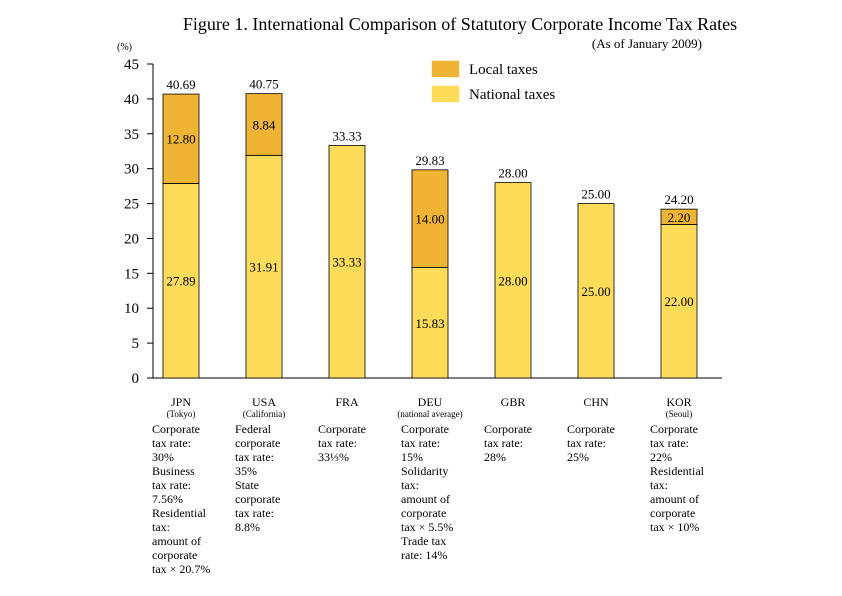  I want to click on x-category-sublabel: (Seoul), so click(679, 414).